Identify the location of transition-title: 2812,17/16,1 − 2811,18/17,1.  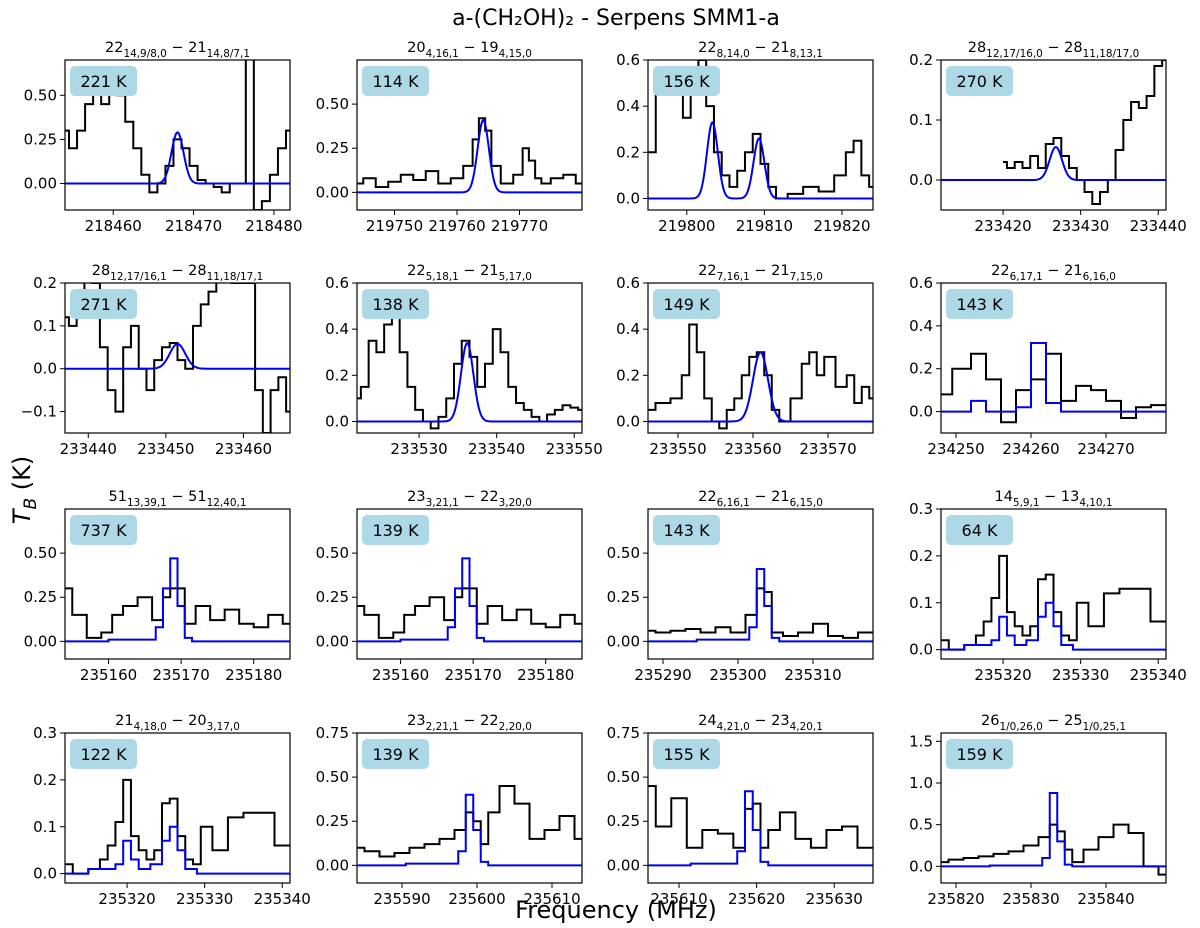
(178, 273).